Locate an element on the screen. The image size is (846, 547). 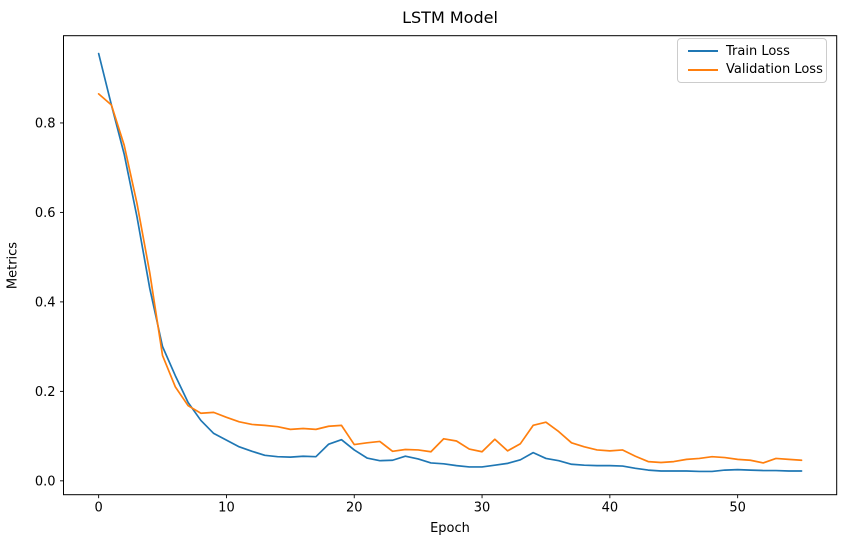
y-tick-label: 0.2 is located at coordinates (45, 392).